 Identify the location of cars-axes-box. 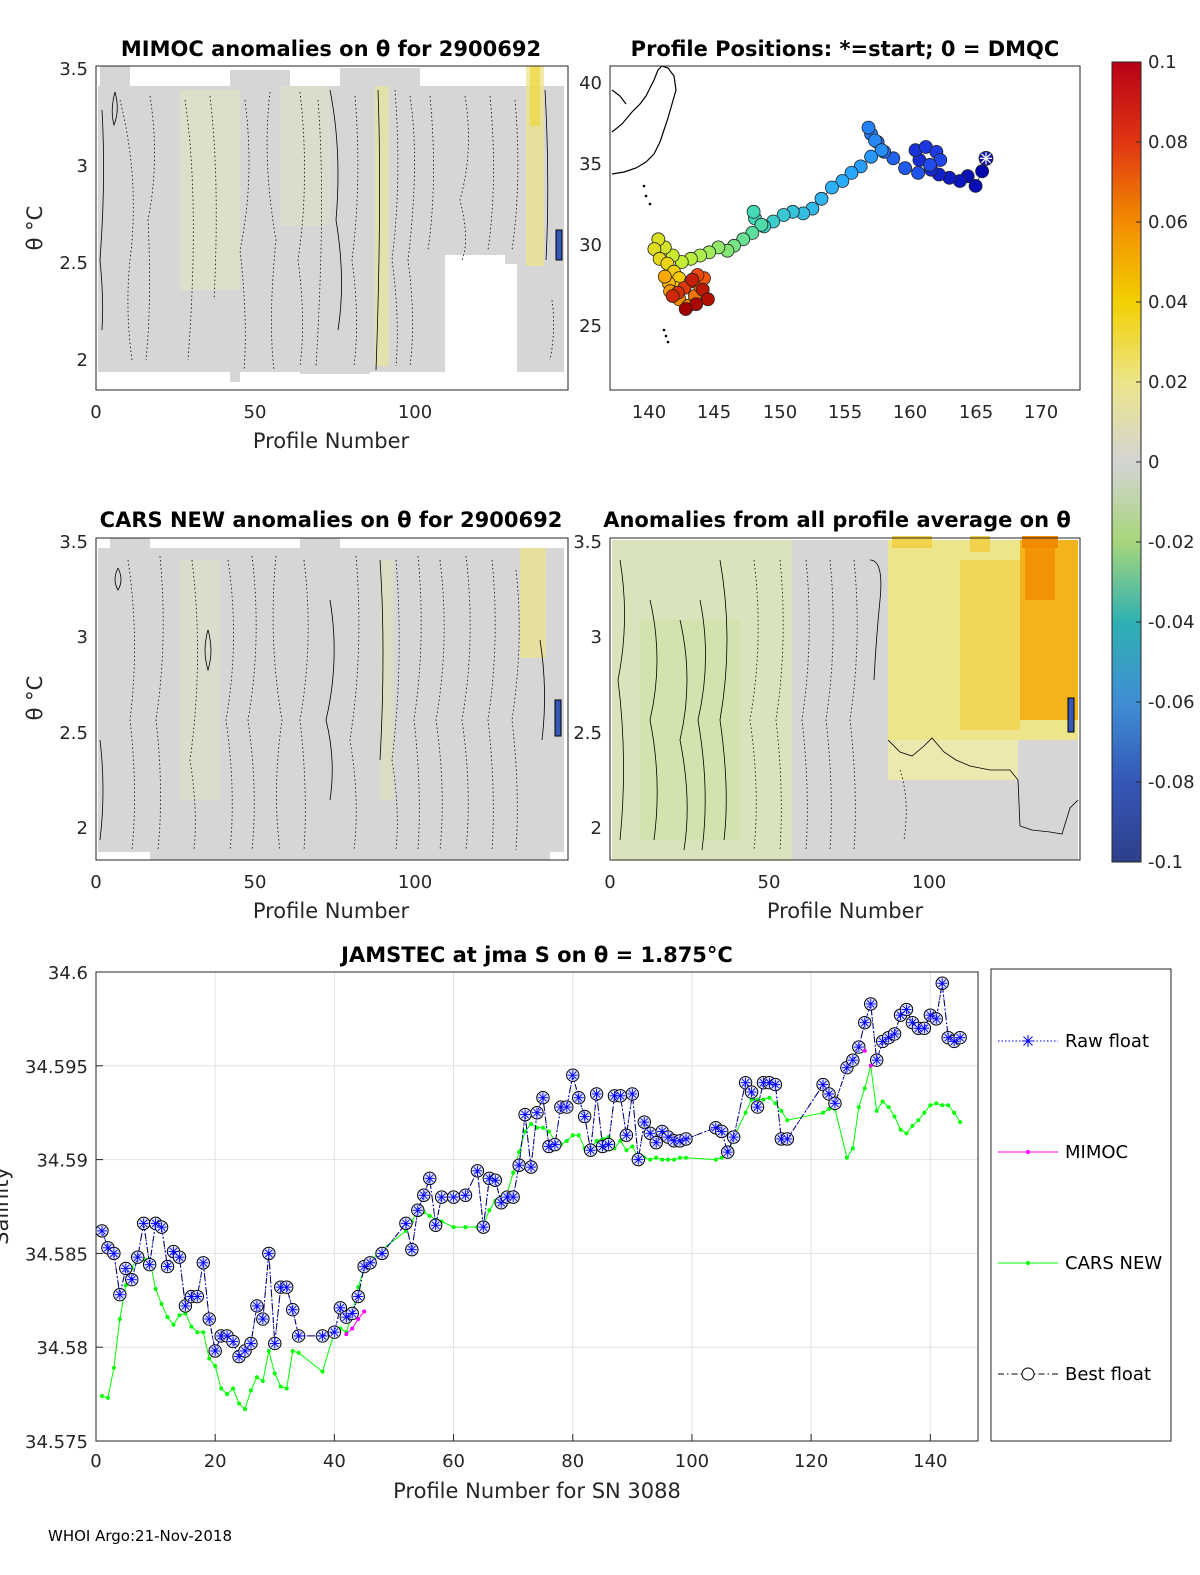
(332, 699).